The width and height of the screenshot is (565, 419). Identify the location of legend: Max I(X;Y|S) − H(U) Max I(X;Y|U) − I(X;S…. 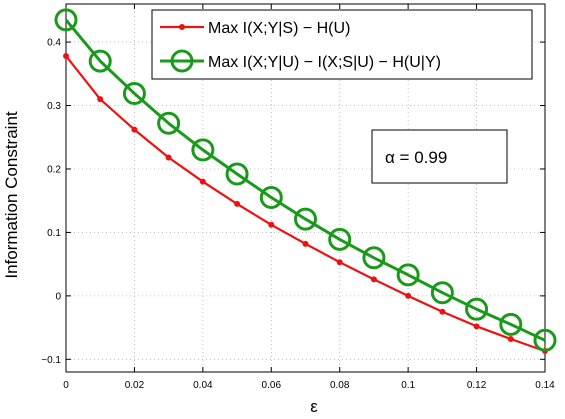
(342, 44).